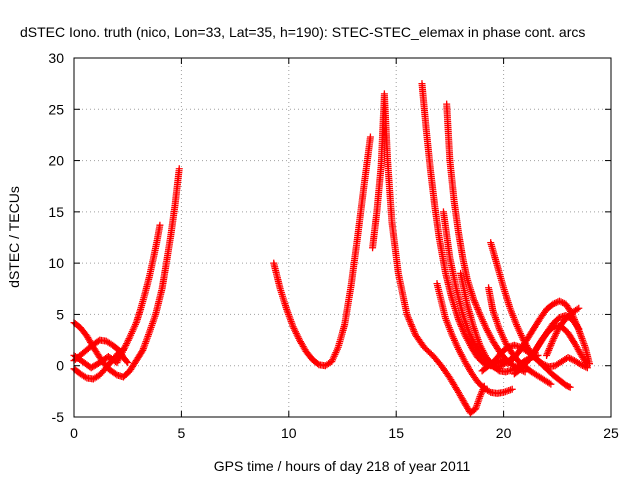 The image size is (640, 480). Describe the element at coordinates (342, 466) in the screenshot. I see `x-axis-label: GPS time / hours of day 218 of year 2011` at that location.